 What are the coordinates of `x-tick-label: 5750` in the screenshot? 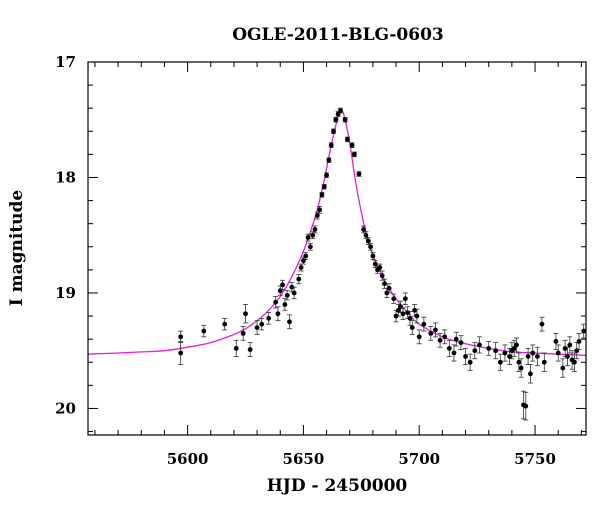 It's located at (535, 459).